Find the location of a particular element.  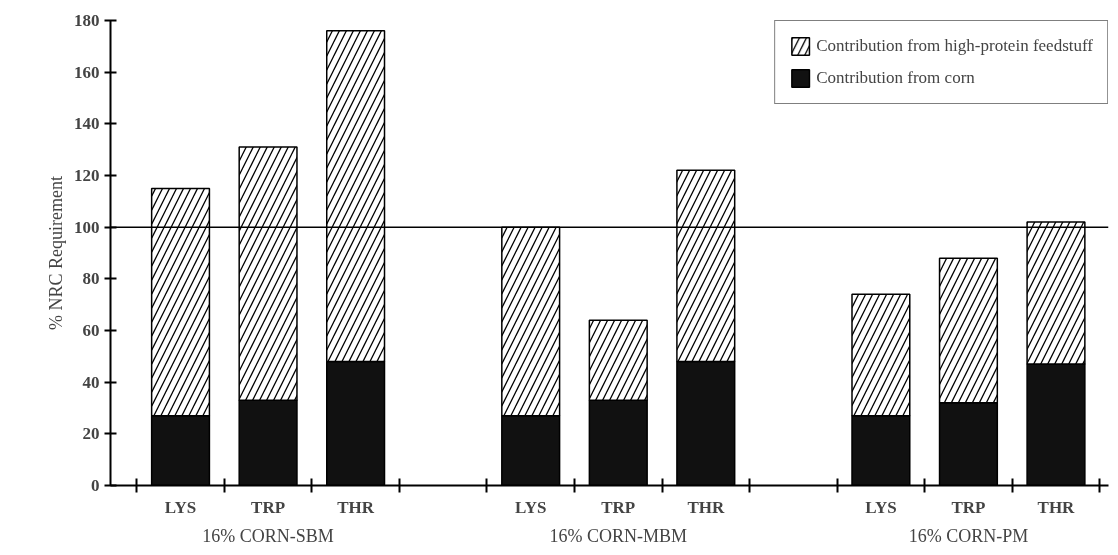

y-tick-label: 80 is located at coordinates (91, 279).